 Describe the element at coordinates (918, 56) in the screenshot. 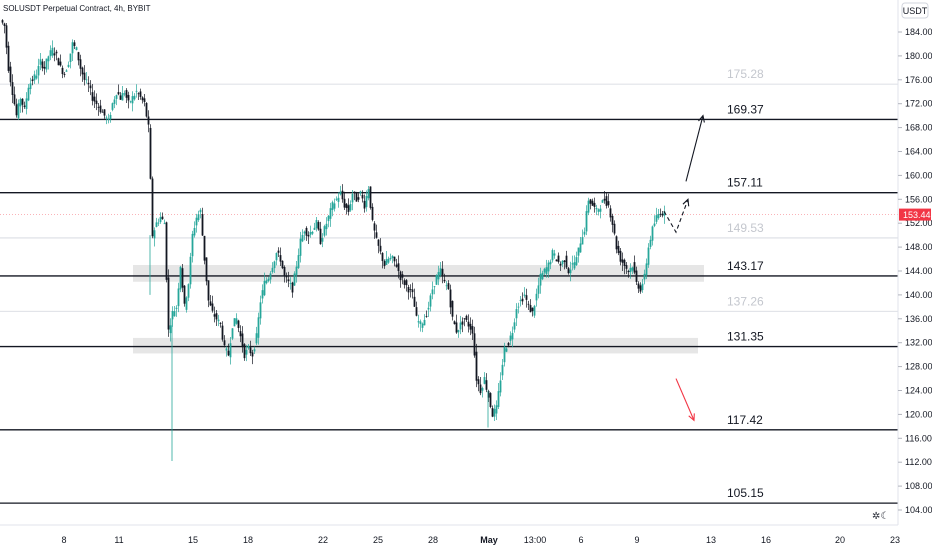

I see `y-tick-label: 180.00` at that location.